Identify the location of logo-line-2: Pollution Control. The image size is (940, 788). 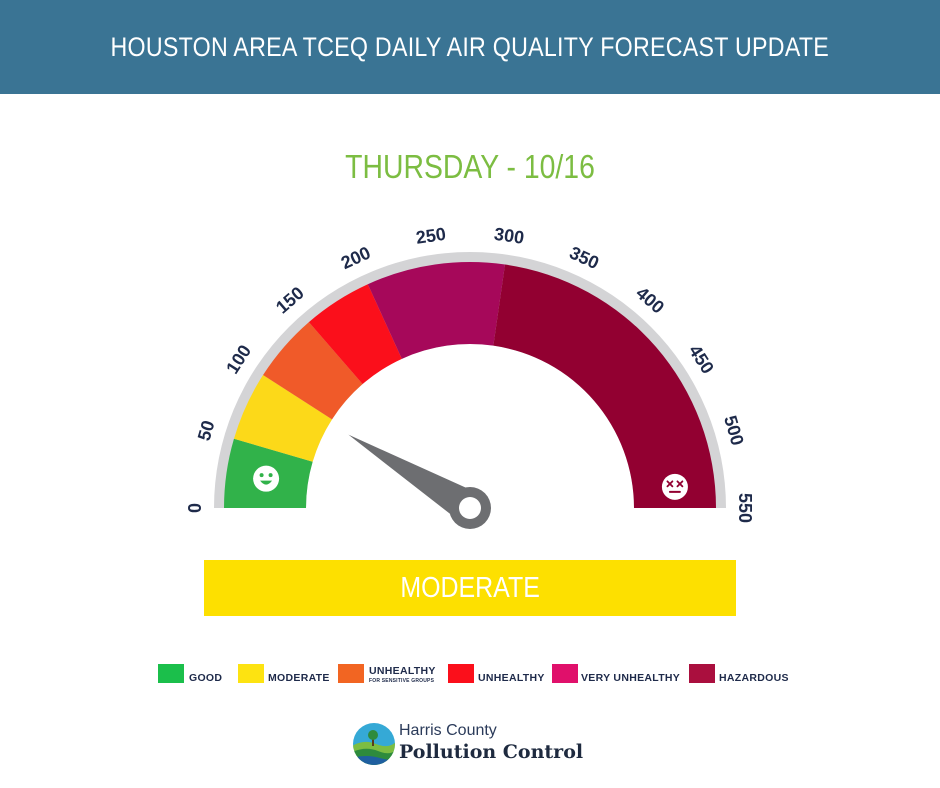
(491, 752).